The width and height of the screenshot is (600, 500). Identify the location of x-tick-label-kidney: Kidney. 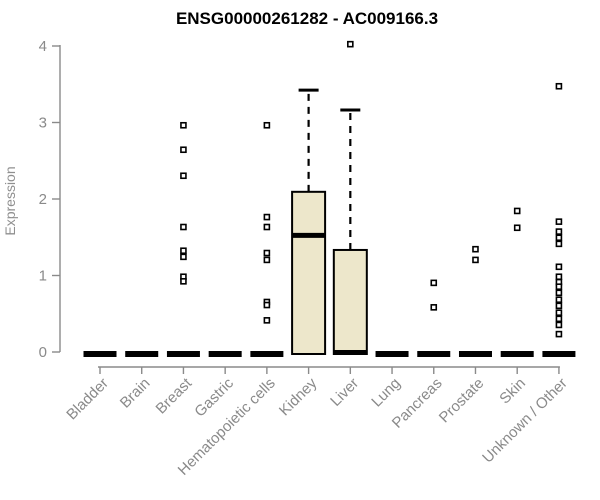
(298, 396).